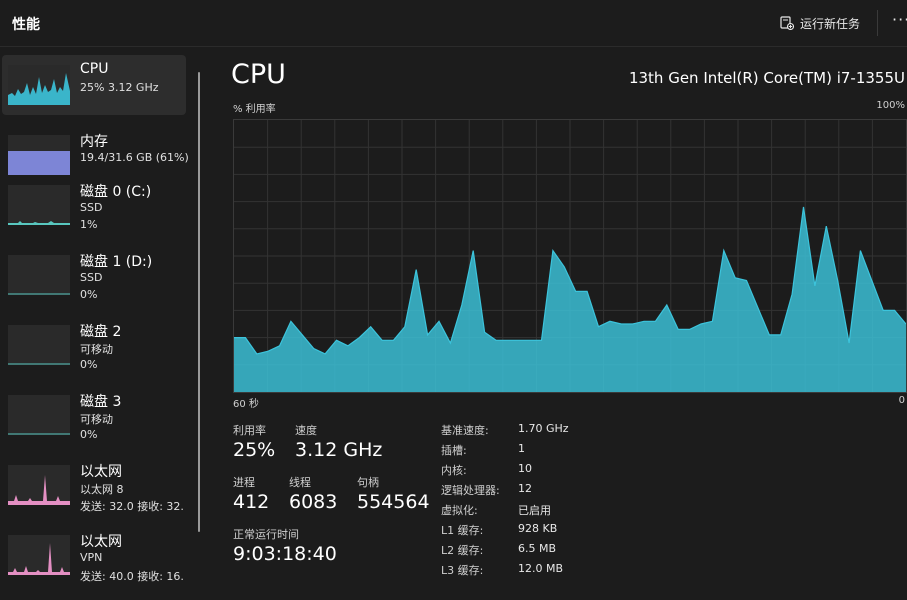 Image resolution: width=907 pixels, height=600 pixels. I want to click on spec-cores-value: 10, so click(525, 468).